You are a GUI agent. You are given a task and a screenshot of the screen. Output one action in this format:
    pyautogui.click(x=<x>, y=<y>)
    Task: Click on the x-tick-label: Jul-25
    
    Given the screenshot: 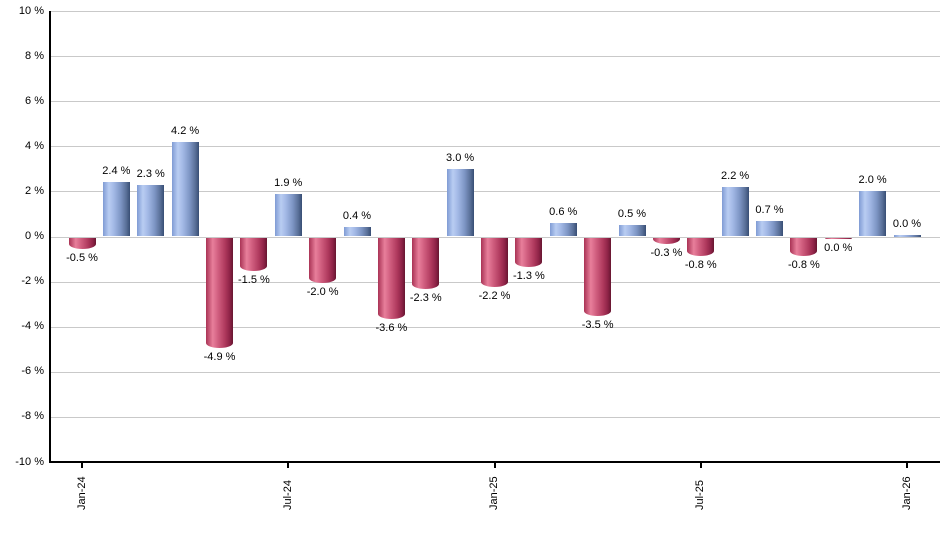 What is the action you would take?
    pyautogui.click(x=700, y=495)
    